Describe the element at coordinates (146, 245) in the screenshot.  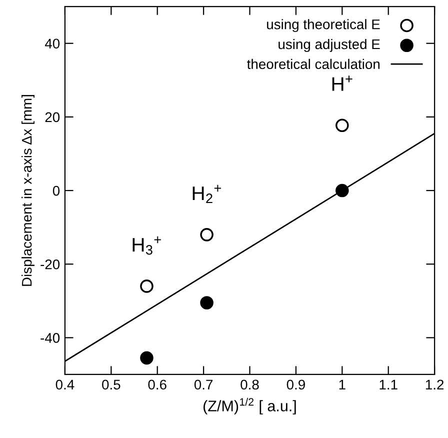
I see `annotation: H$_{3}$$^{+}$` at that location.